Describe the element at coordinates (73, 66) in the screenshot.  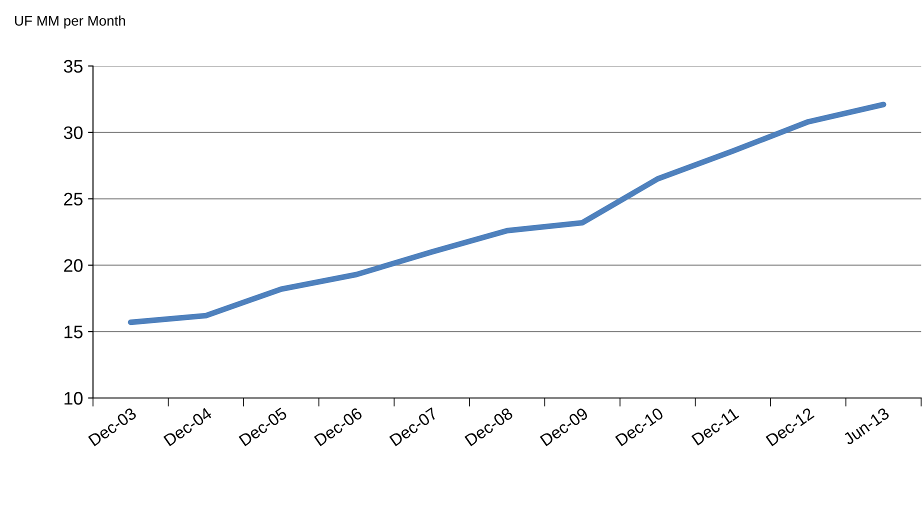
I see `y-tick-label: 35` at that location.